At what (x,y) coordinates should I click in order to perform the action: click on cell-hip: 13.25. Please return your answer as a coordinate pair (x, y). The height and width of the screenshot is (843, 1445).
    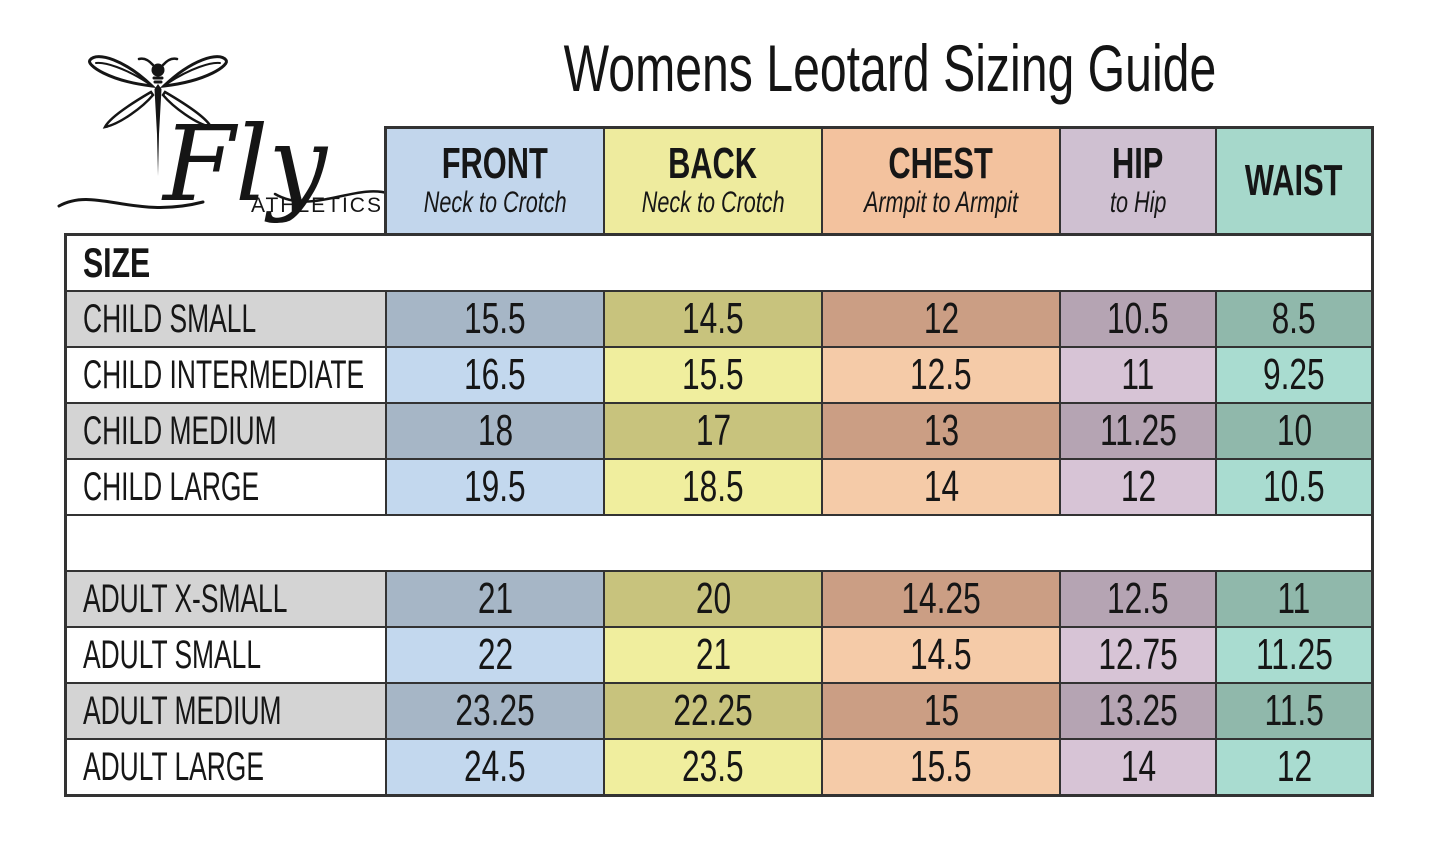
    Looking at the image, I should click on (1138, 711).